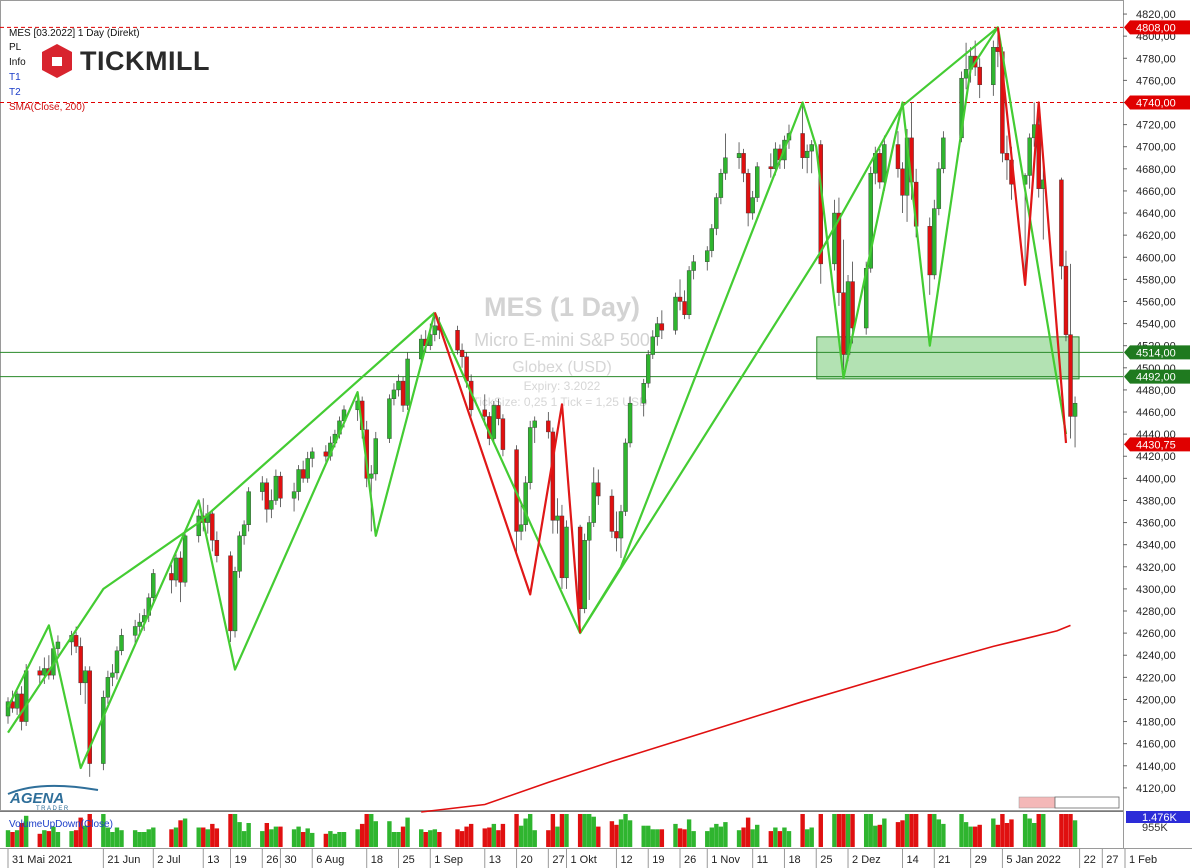  Describe the element at coordinates (17, 62) in the screenshot. I see `menu-info: Info` at that location.